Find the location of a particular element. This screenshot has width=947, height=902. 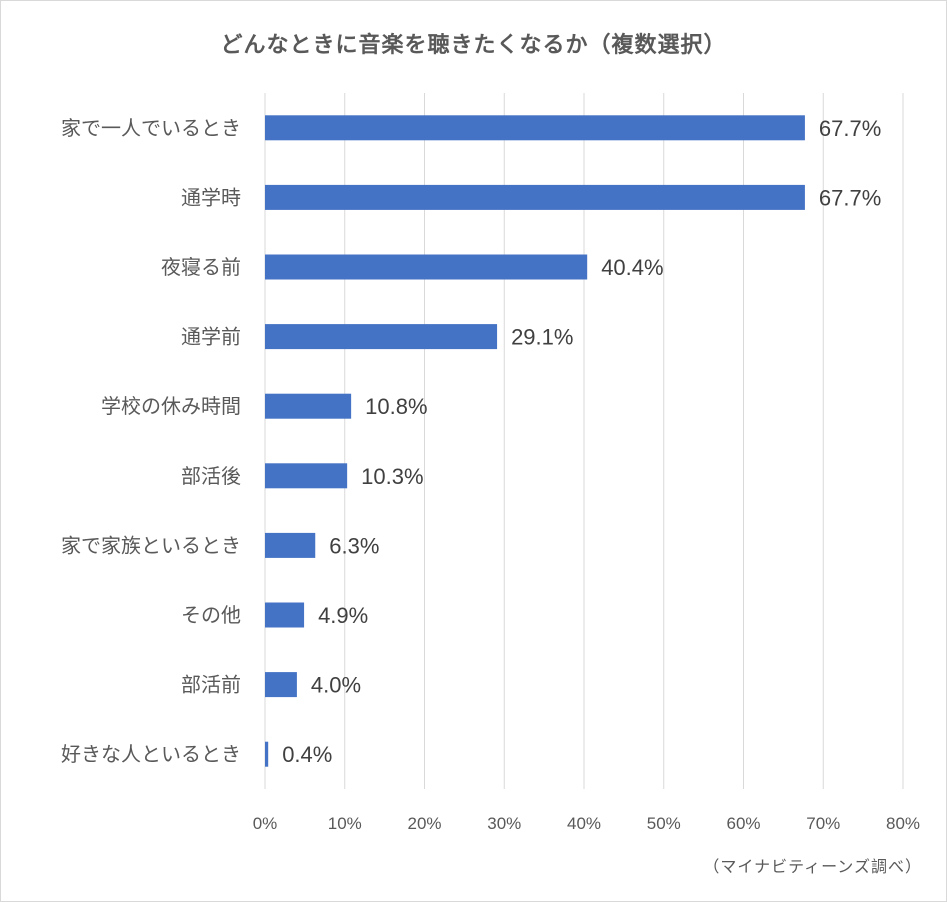

data-label: 29.1% is located at coordinates (542, 337).